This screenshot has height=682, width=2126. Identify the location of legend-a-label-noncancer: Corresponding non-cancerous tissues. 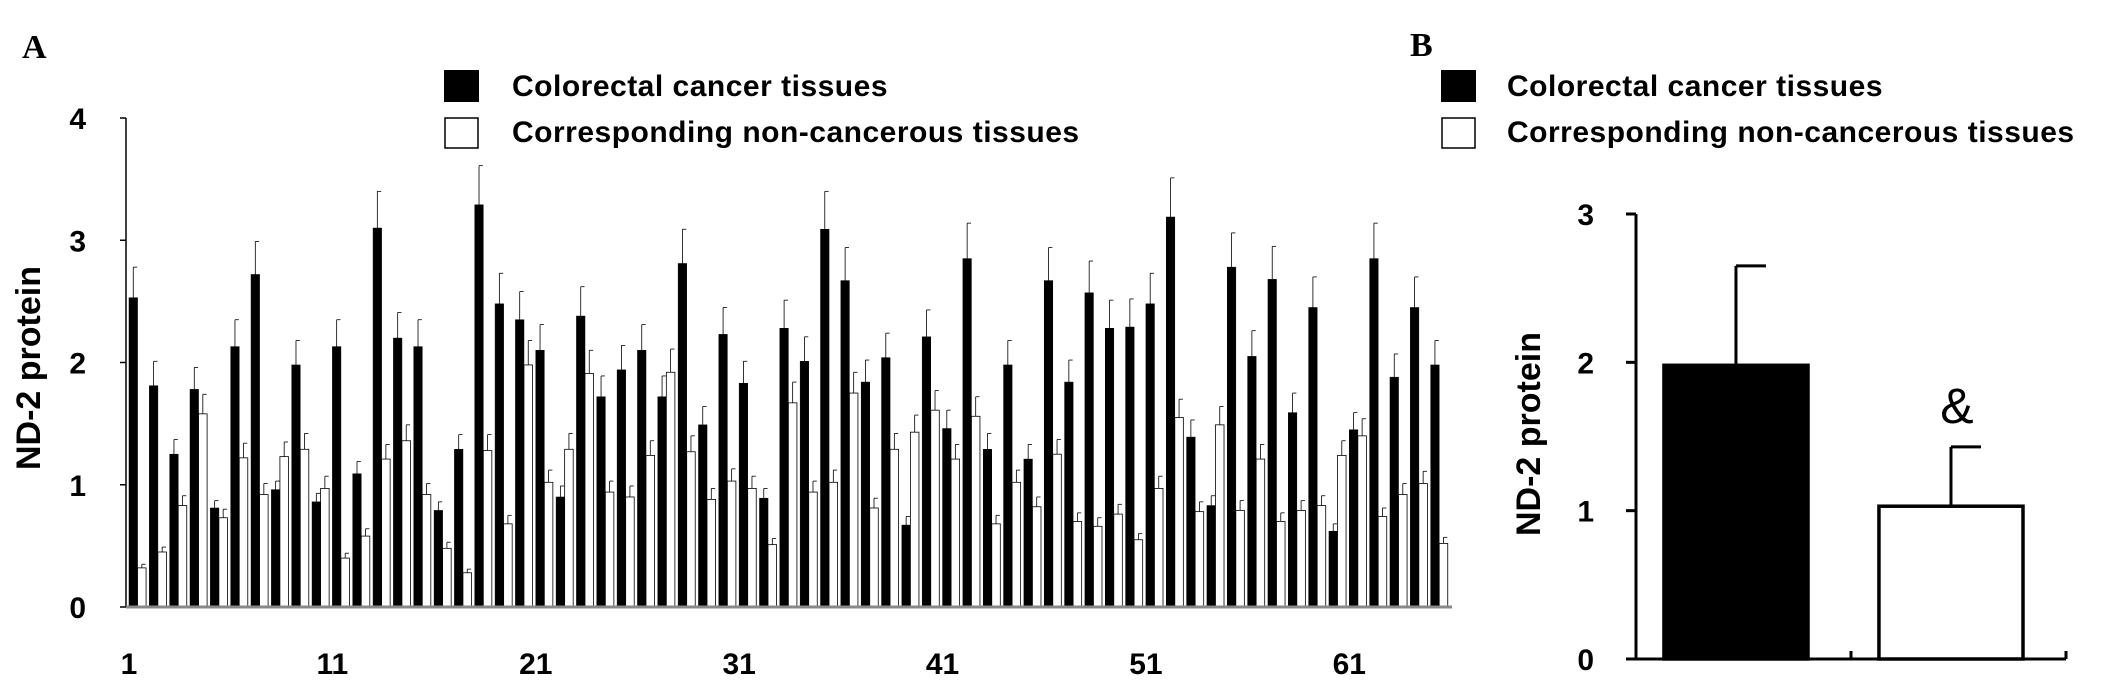
(796, 132).